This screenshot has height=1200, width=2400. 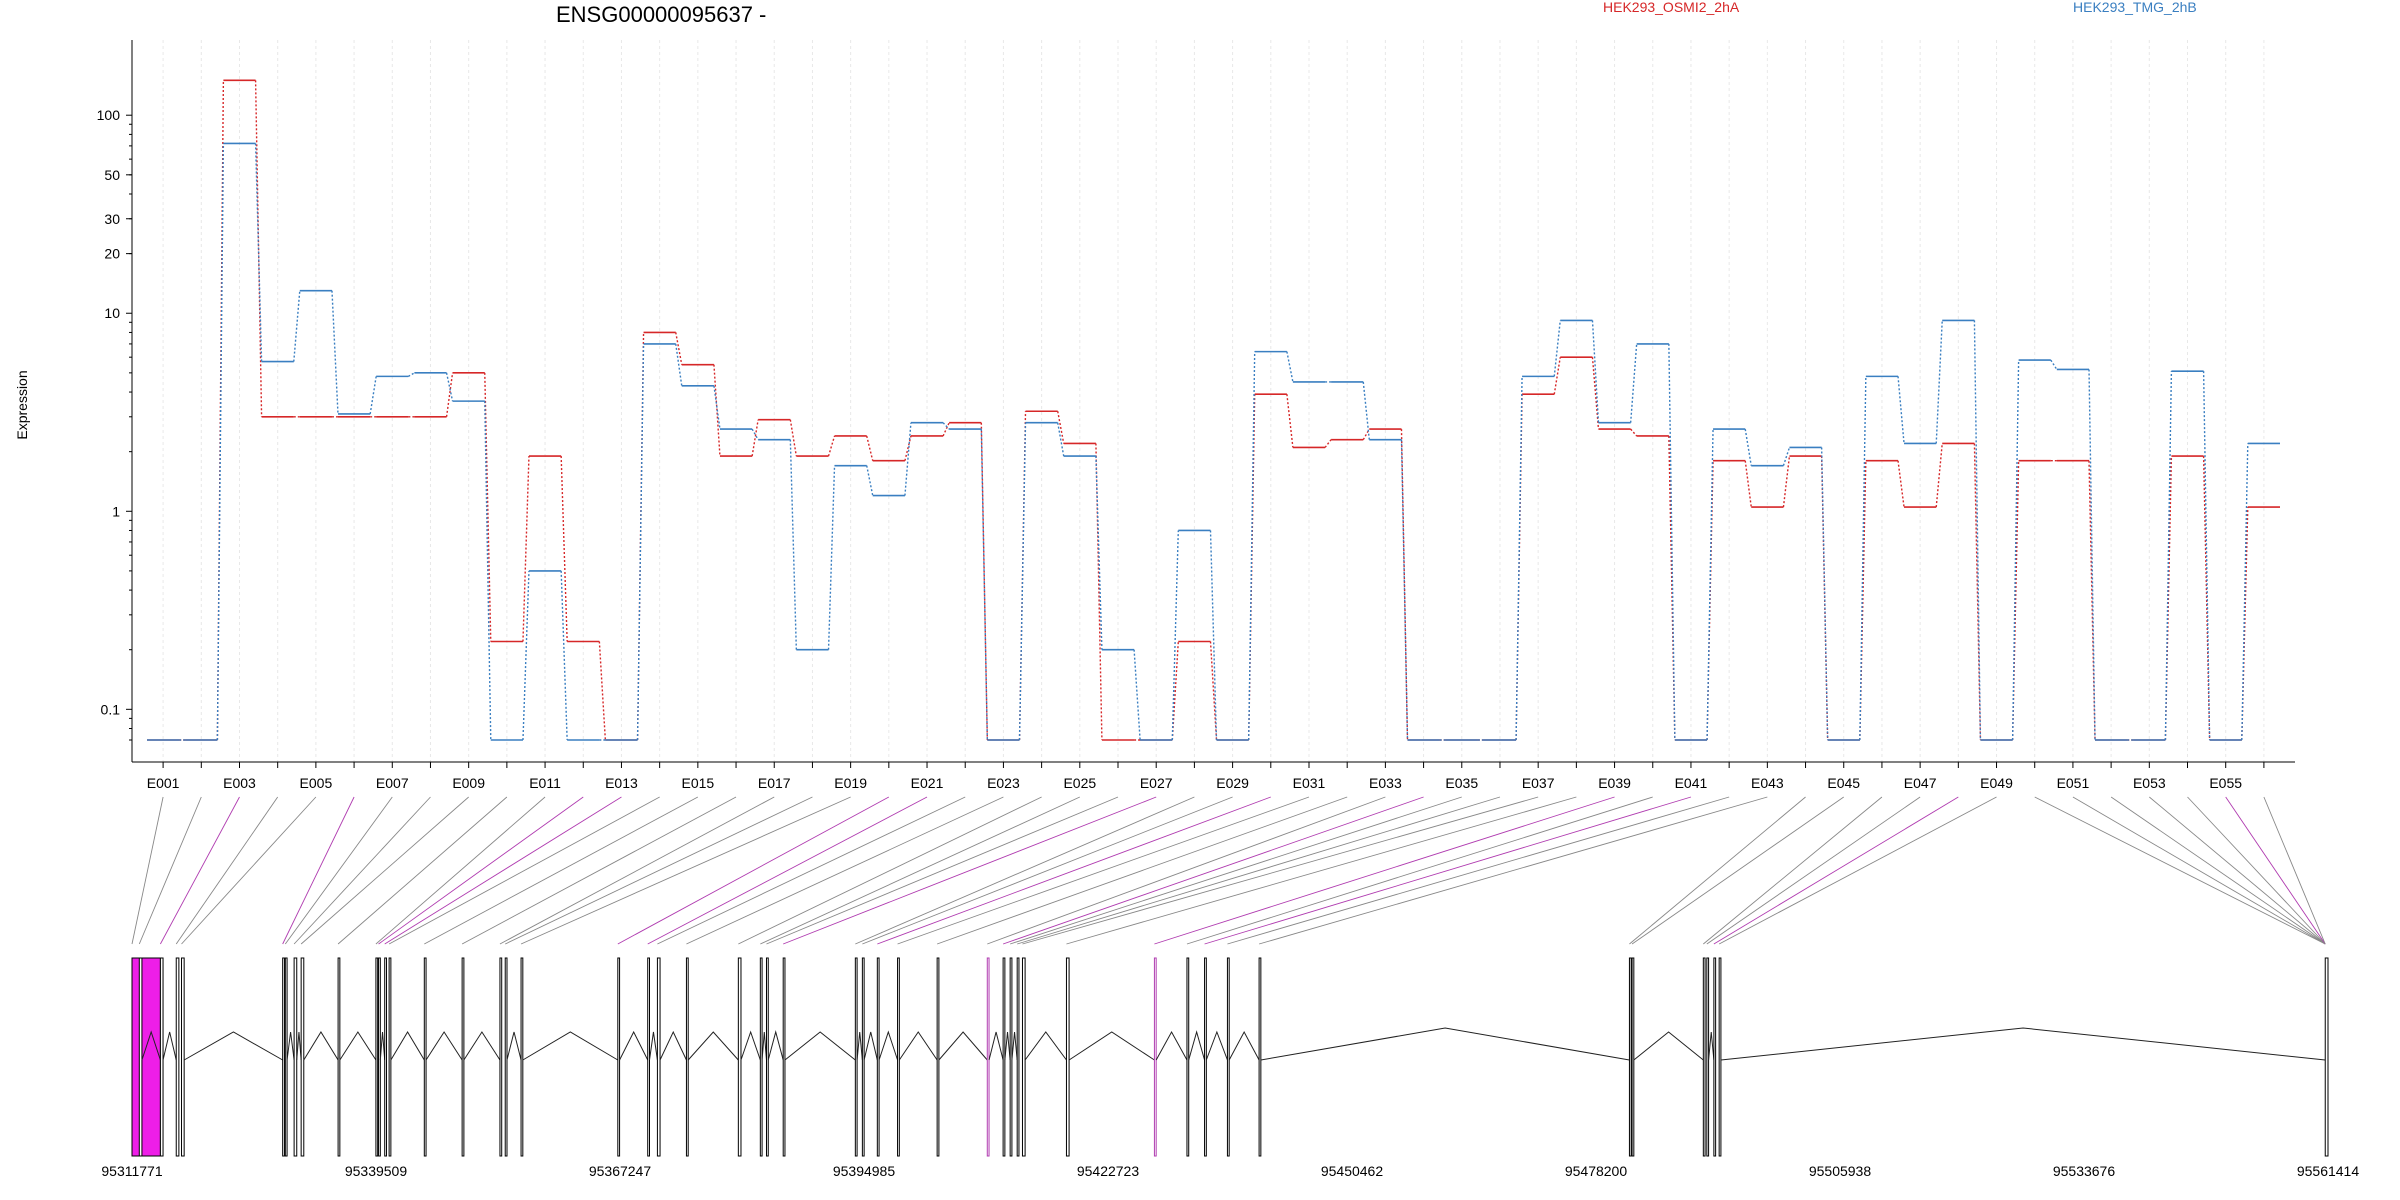 What do you see at coordinates (1767, 783) in the screenshot?
I see `x-tick-label: E043` at bounding box center [1767, 783].